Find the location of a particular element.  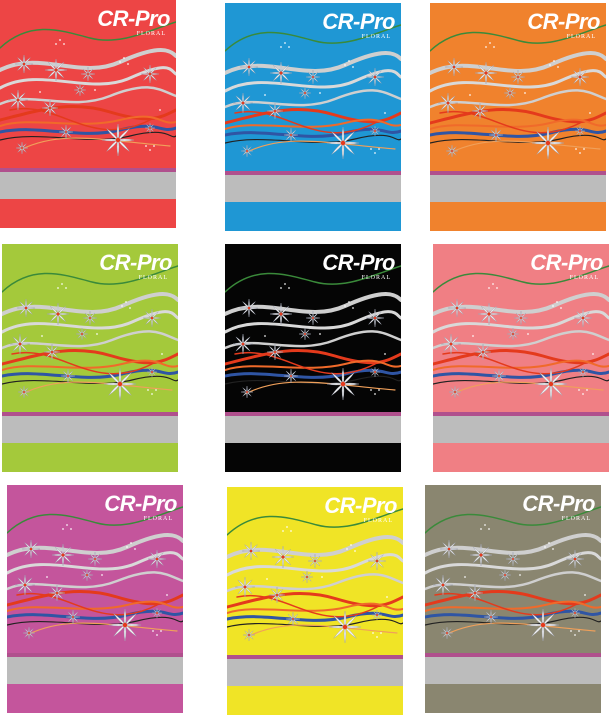

notebook-cover-blue: CR-Pro FLORAL is located at coordinates (313, 117).